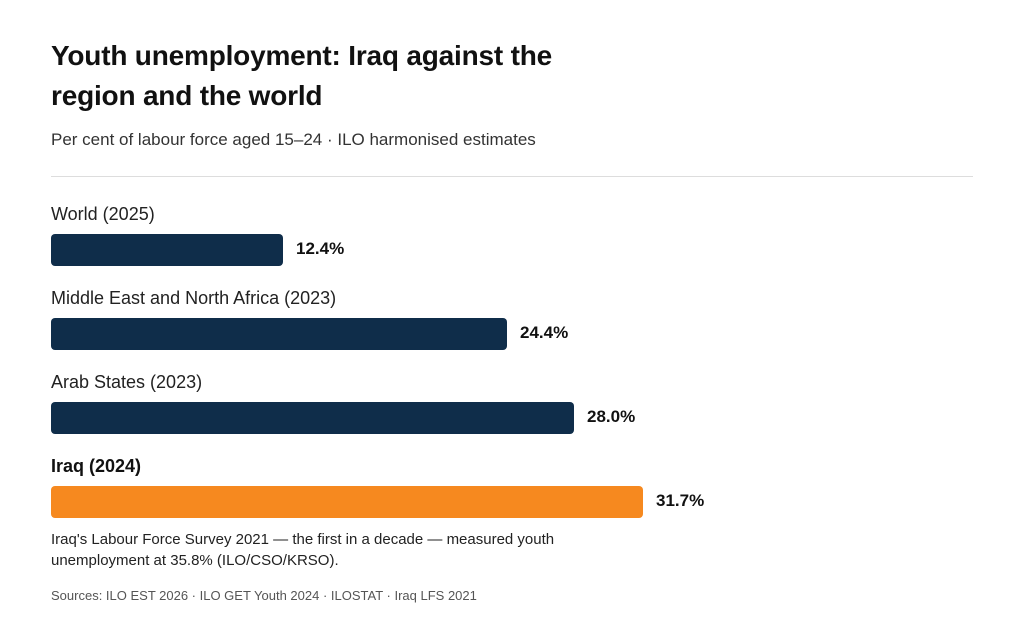 This screenshot has height=635, width=1024. I want to click on bar-row: Arab States (2023) 28.0%, so click(512, 407).